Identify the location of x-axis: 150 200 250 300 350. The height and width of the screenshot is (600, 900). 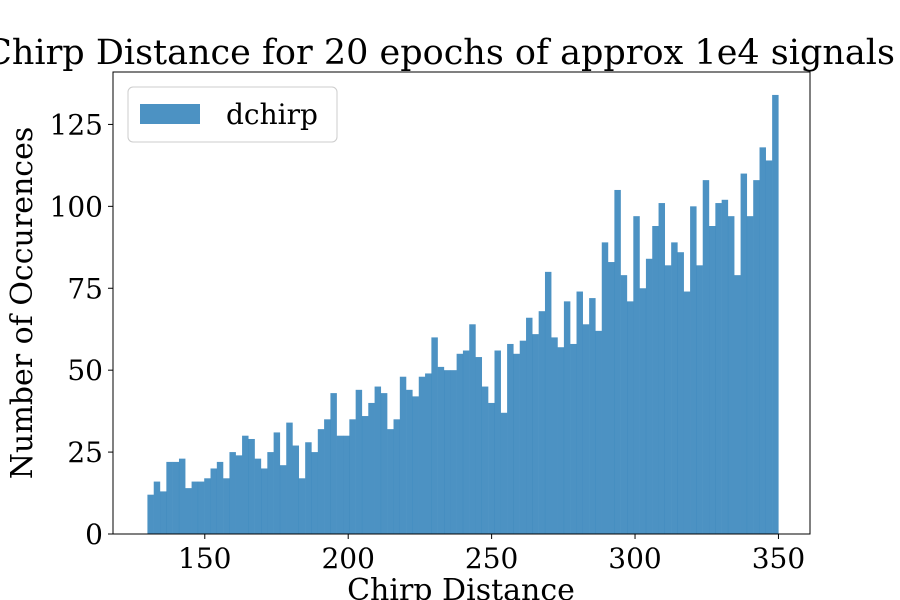
(491, 554).